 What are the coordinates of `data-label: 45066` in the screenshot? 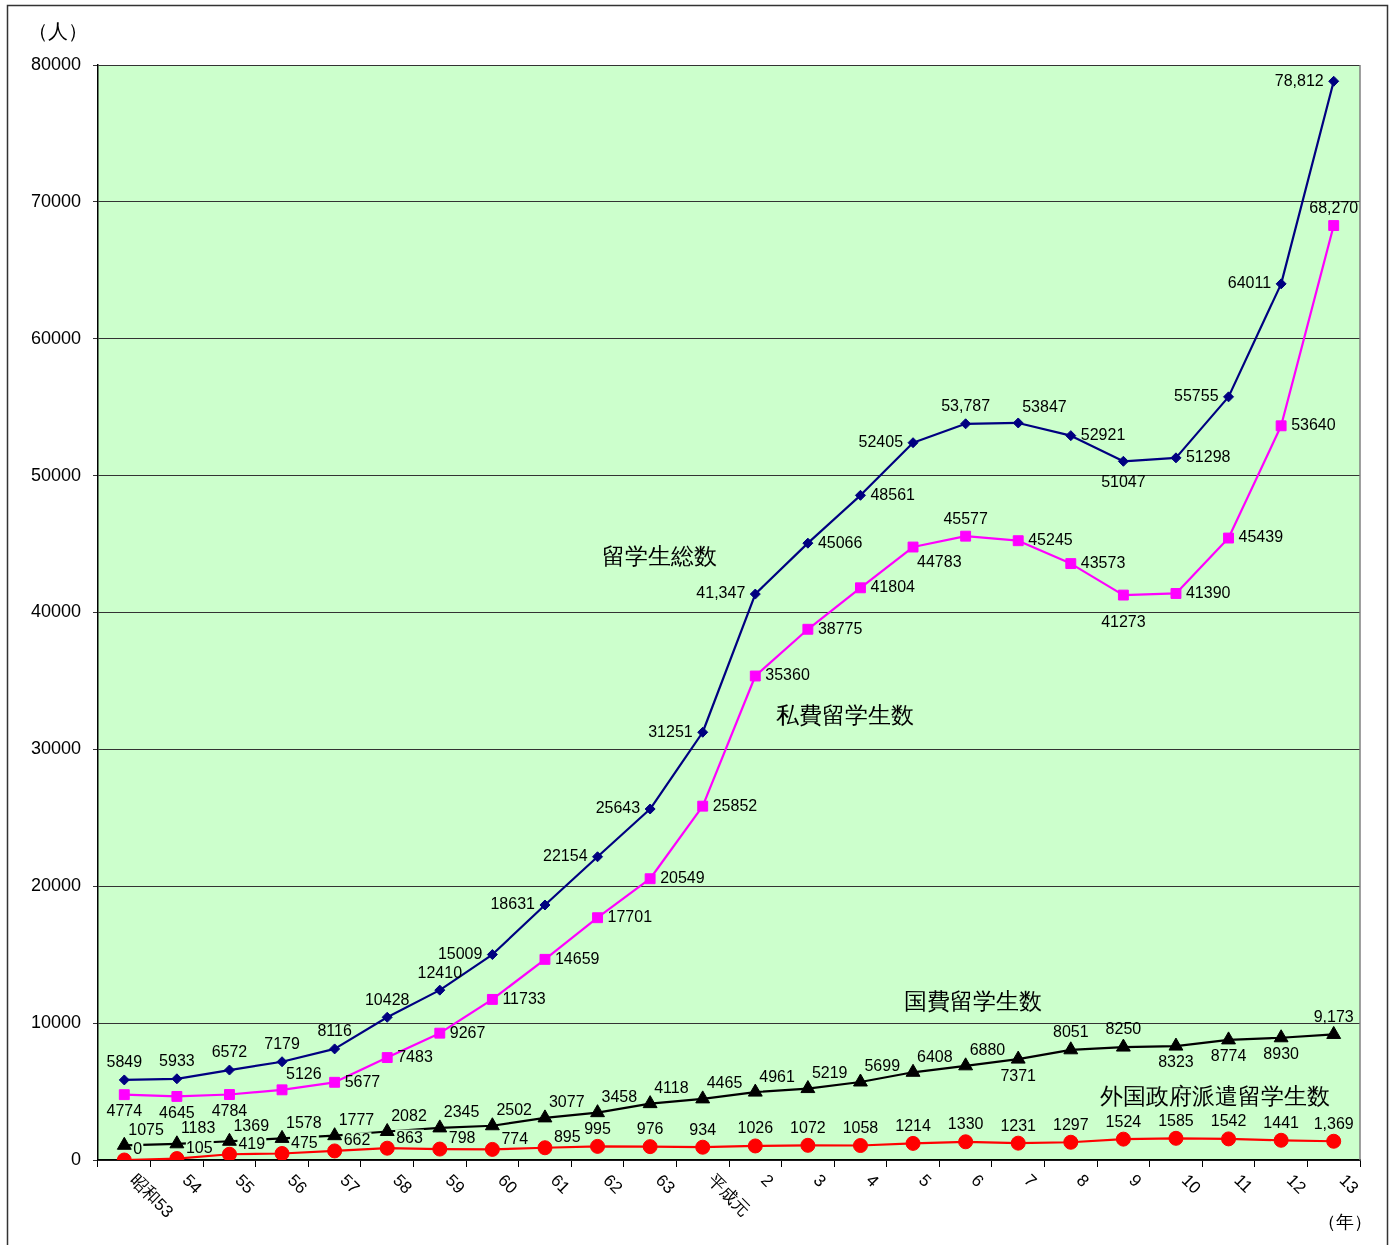 It's located at (840, 542).